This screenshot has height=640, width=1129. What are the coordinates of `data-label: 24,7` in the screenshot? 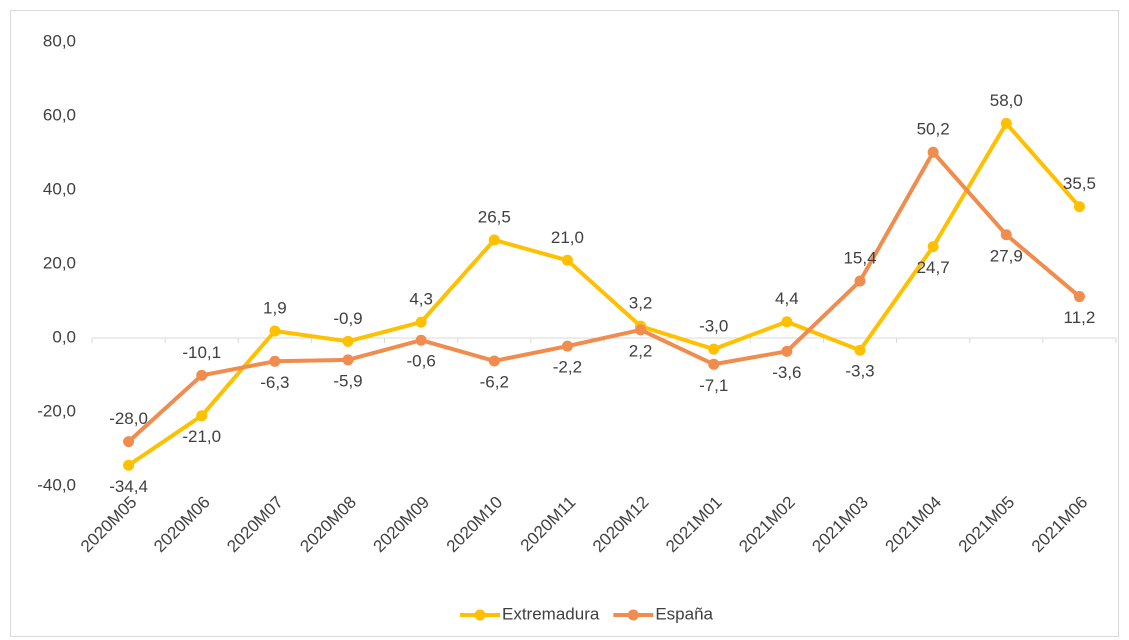 It's located at (933, 267).